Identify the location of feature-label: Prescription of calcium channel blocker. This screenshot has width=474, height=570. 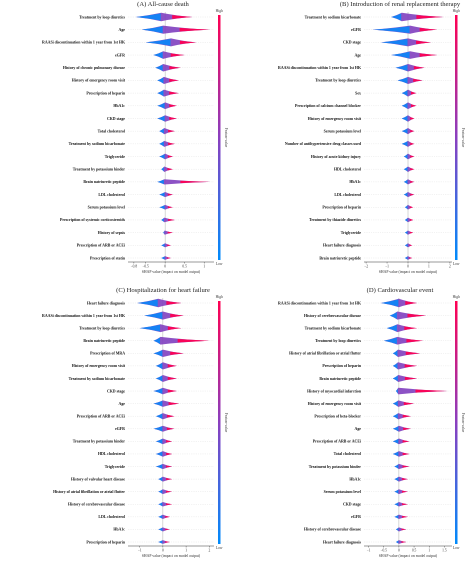
(328, 106).